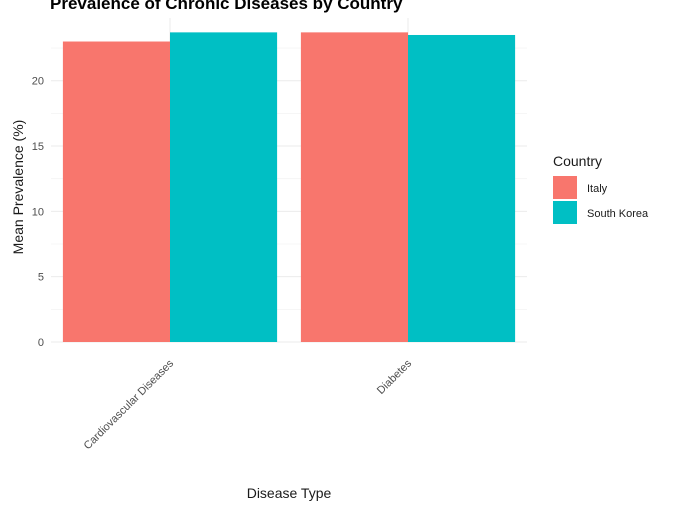 The height and width of the screenshot is (510, 680). Describe the element at coordinates (18, 187) in the screenshot. I see `y-axis-title: Mean Prevalence (%)` at that location.